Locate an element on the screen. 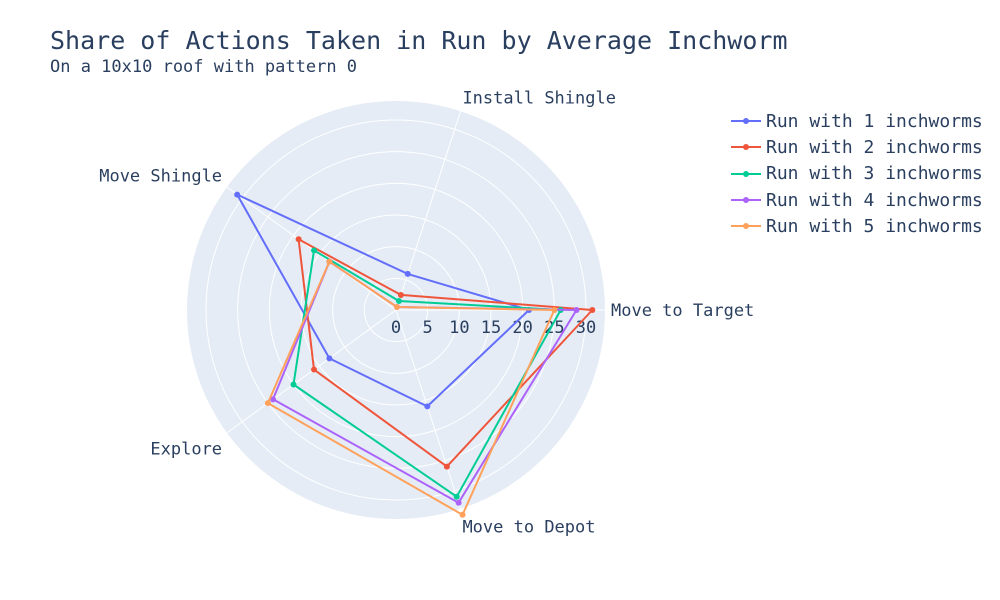 This screenshot has width=1000, height=600. legend-item: Run with 4 inchworms is located at coordinates (856, 200).